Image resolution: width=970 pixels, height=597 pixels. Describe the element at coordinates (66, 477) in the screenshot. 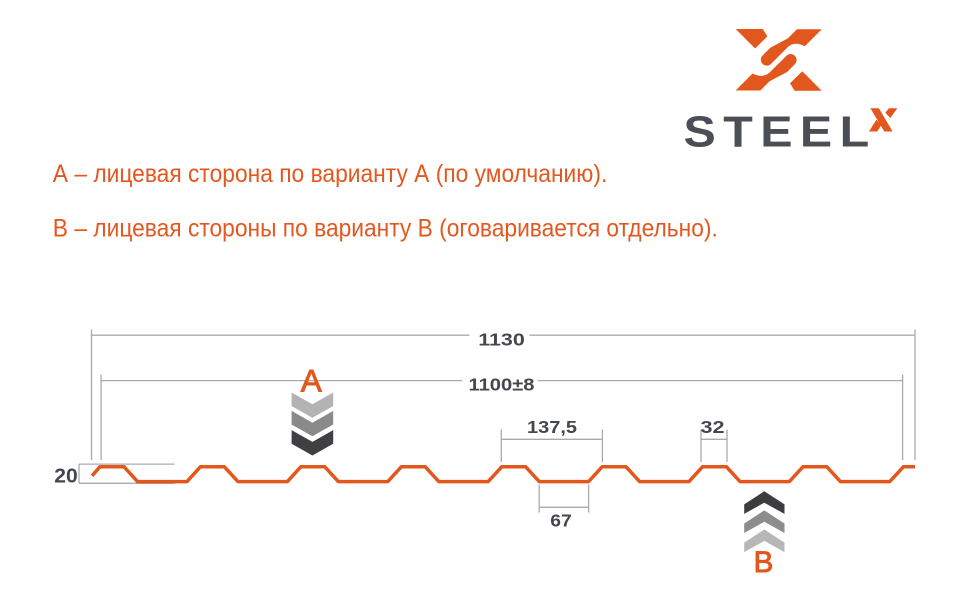

I see `svg-text: 20` at that location.